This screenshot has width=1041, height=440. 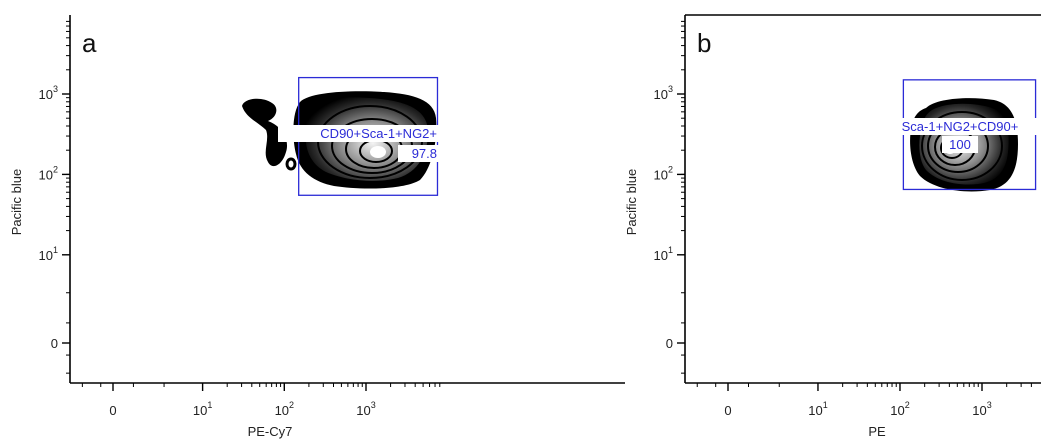 I want to click on panel-b-gate-label-background, so click(x=958, y=126).